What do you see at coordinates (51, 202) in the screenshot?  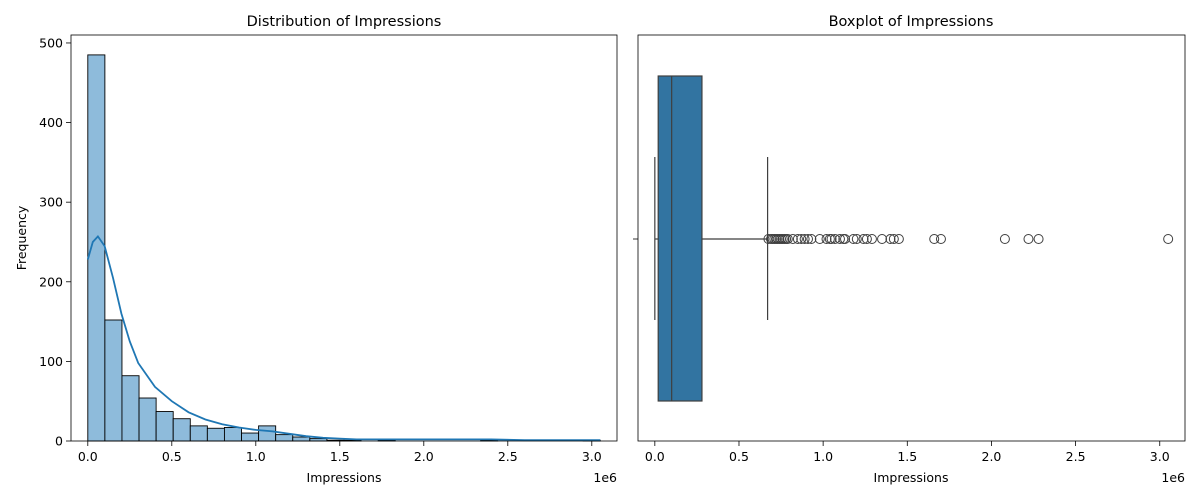 I see `y-tick-label: 300` at bounding box center [51, 202].